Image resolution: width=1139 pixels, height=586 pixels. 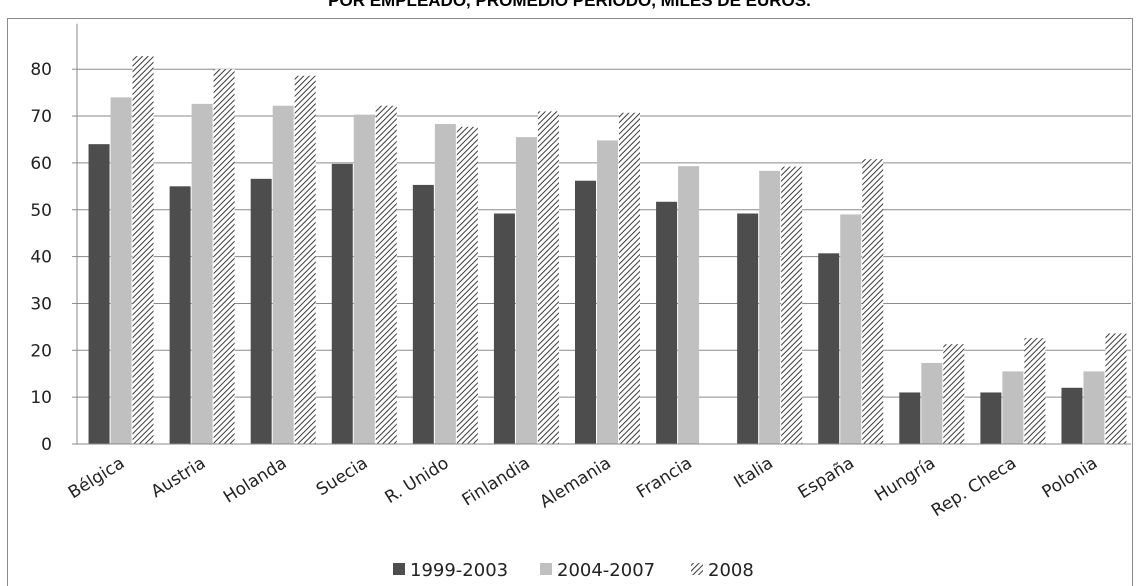 What do you see at coordinates (179, 477) in the screenshot?
I see `x-category-label: Austria` at bounding box center [179, 477].